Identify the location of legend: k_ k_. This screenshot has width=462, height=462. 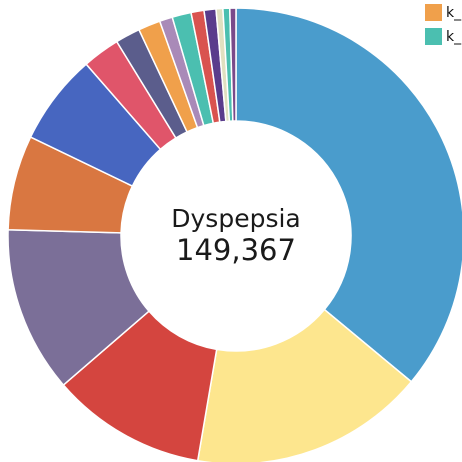
(443, 26).